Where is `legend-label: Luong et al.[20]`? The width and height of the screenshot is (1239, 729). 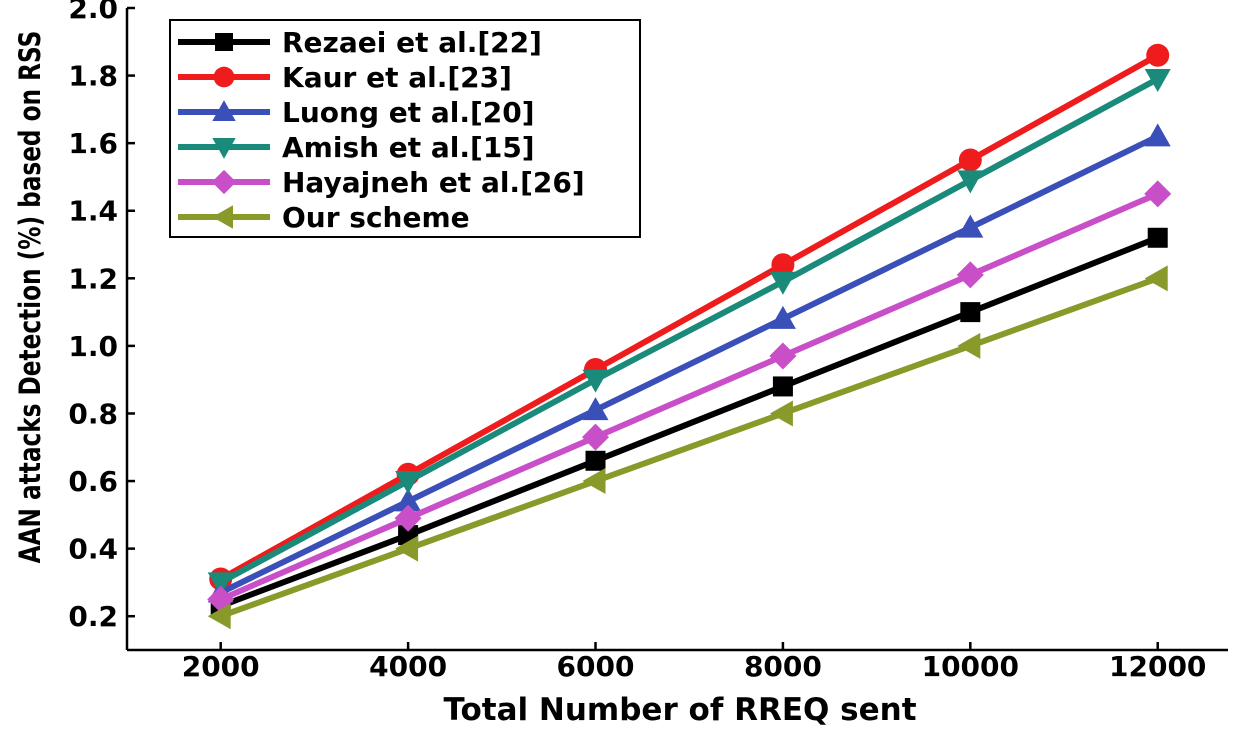
legend-label: Luong et al.[20] is located at coordinates (408, 112).